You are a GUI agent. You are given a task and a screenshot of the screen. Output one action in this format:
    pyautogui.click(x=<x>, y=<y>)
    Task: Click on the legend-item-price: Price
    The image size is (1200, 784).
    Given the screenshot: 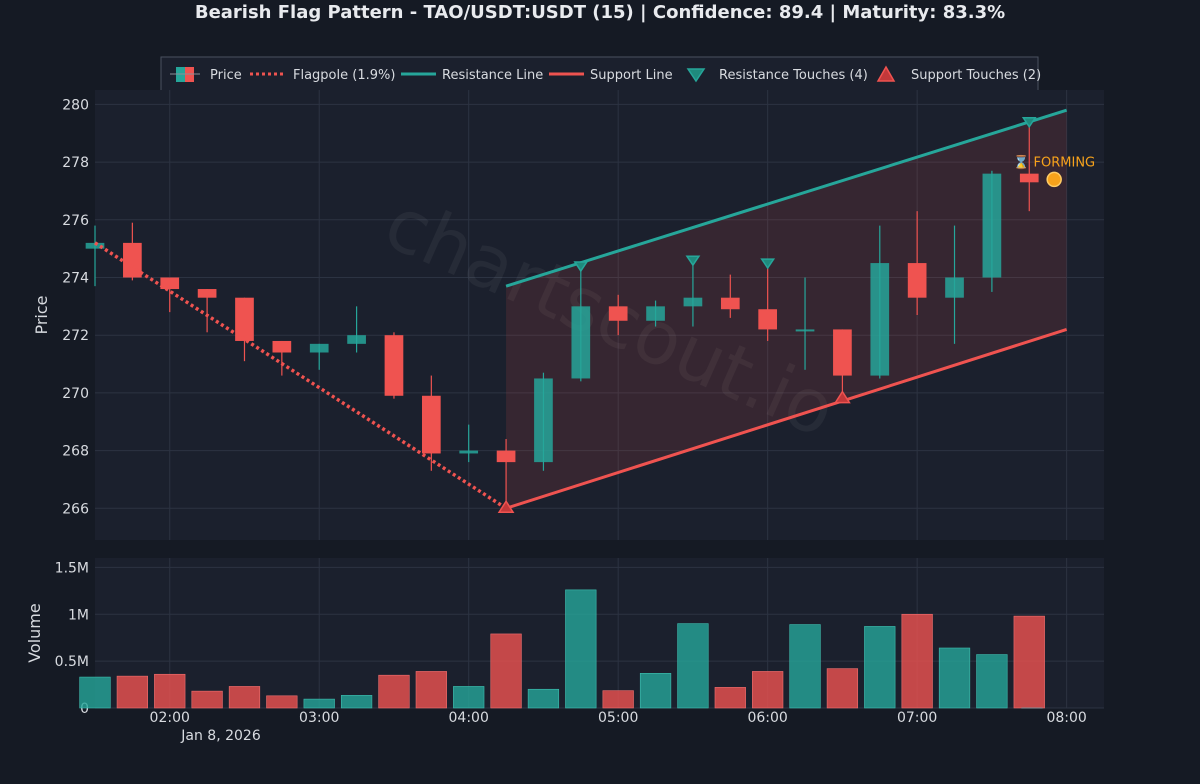 What is the action you would take?
    pyautogui.click(x=206, y=75)
    